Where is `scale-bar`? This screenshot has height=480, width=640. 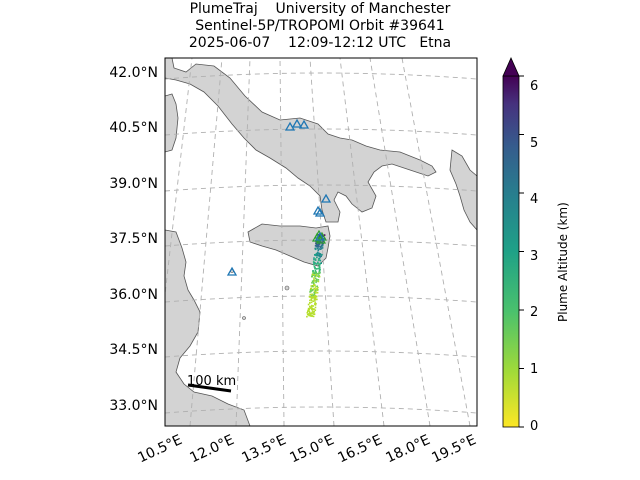
scale-bar is located at coordinates (209, 388).